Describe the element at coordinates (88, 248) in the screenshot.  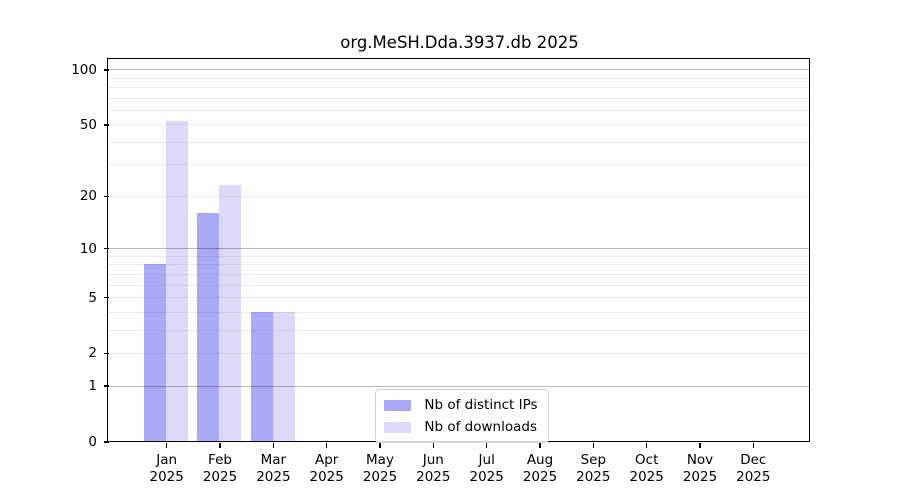
I see `y-tick-label-10: 10` at that location.